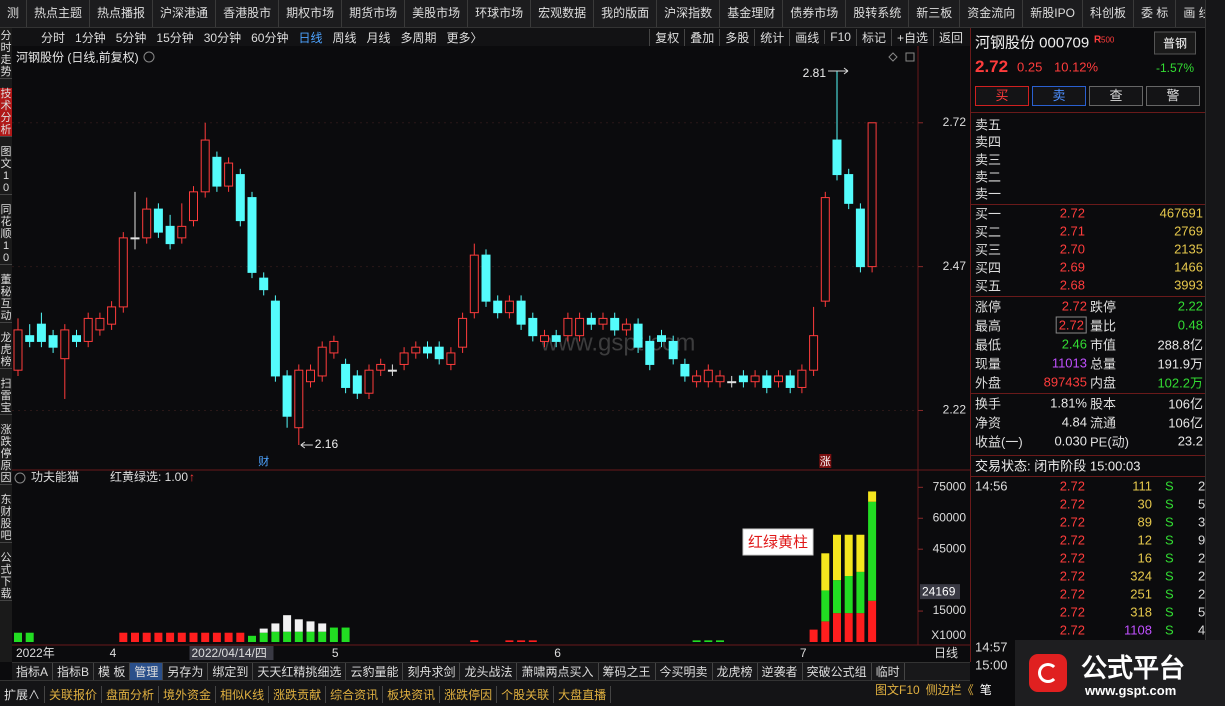 This screenshot has height=706, width=1225. Describe the element at coordinates (6, 54) in the screenshot. I see `sidebar-tab: 分时走势` at that location.